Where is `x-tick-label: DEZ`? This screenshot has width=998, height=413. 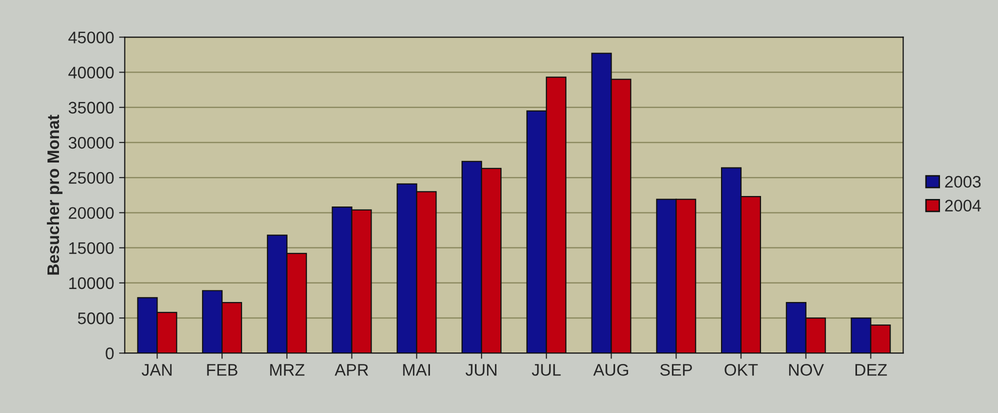
x-tick-label: DEZ is located at coordinates (871, 370).